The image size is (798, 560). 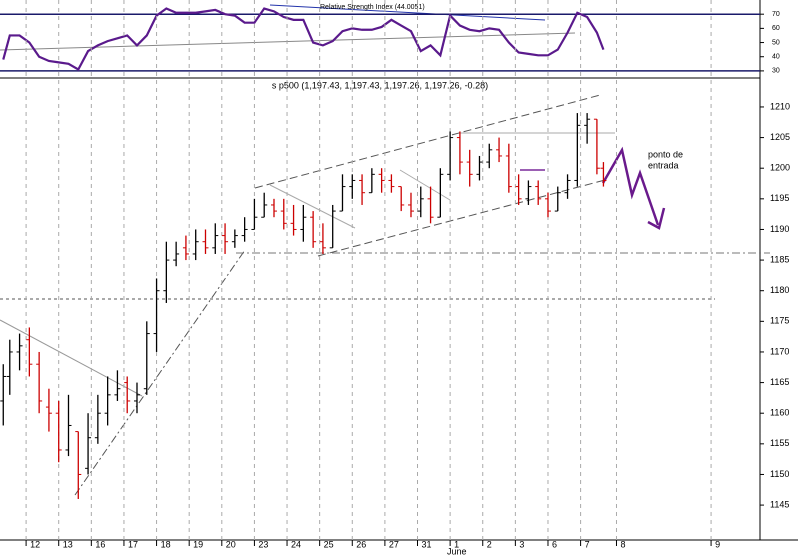 What do you see at coordinates (296, 544) in the screenshot?
I see `x-tick-label: 24` at bounding box center [296, 544].